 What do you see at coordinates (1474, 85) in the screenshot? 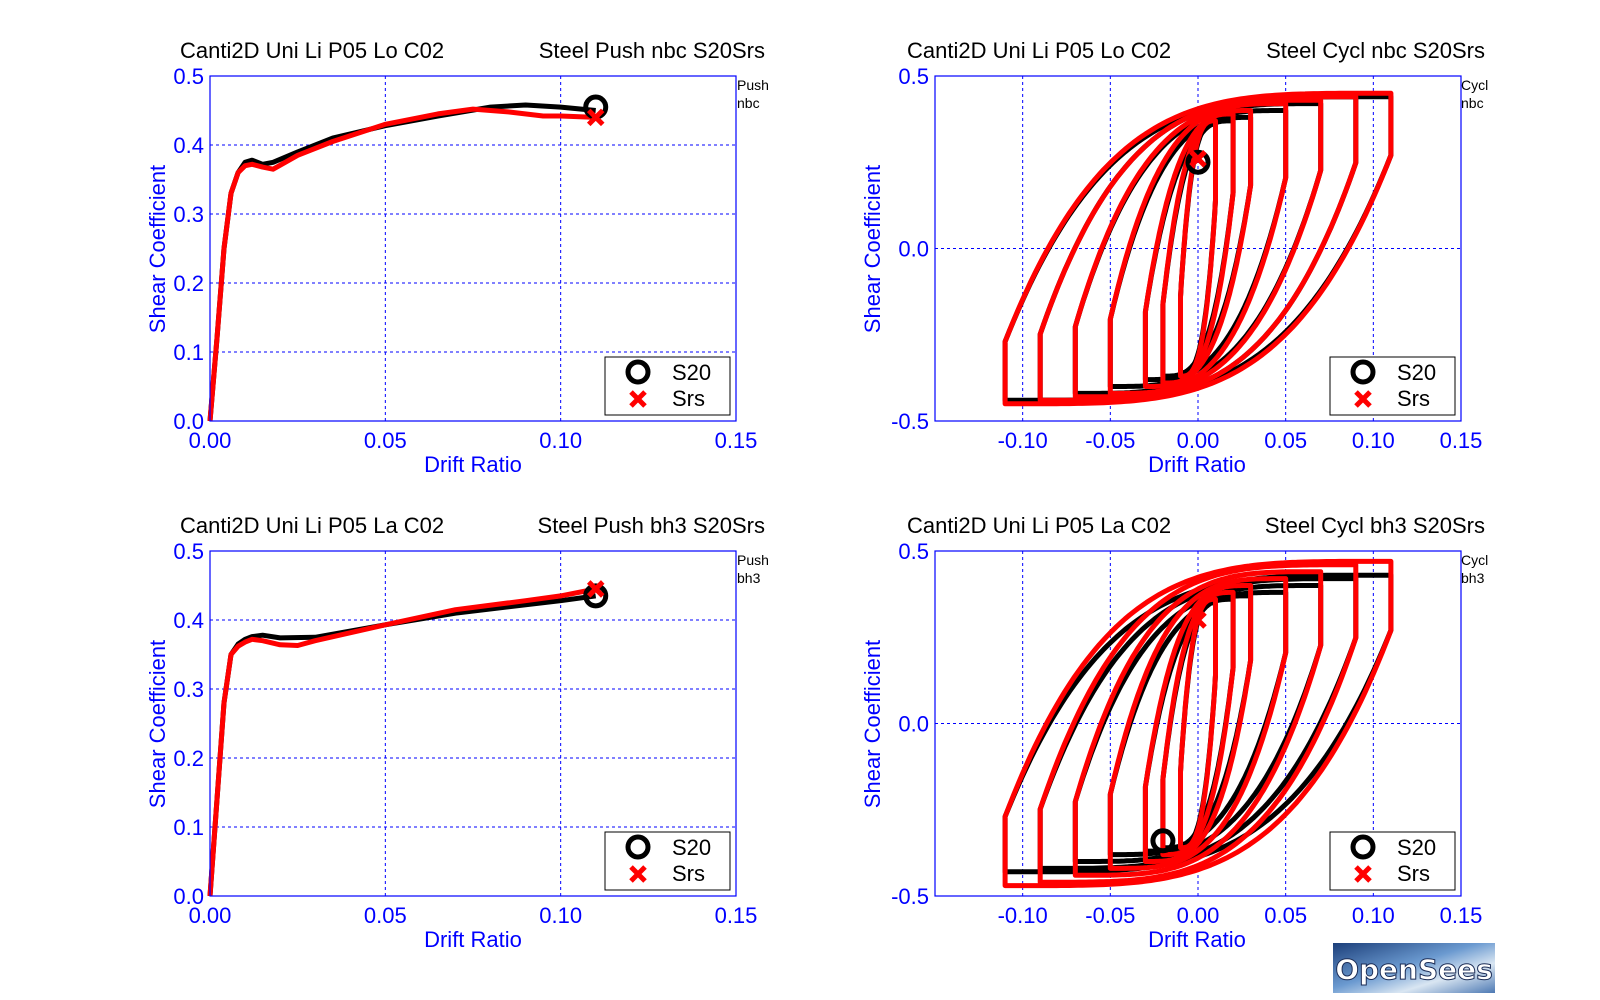
I see `side-note-line1: Cycl` at bounding box center [1474, 85].